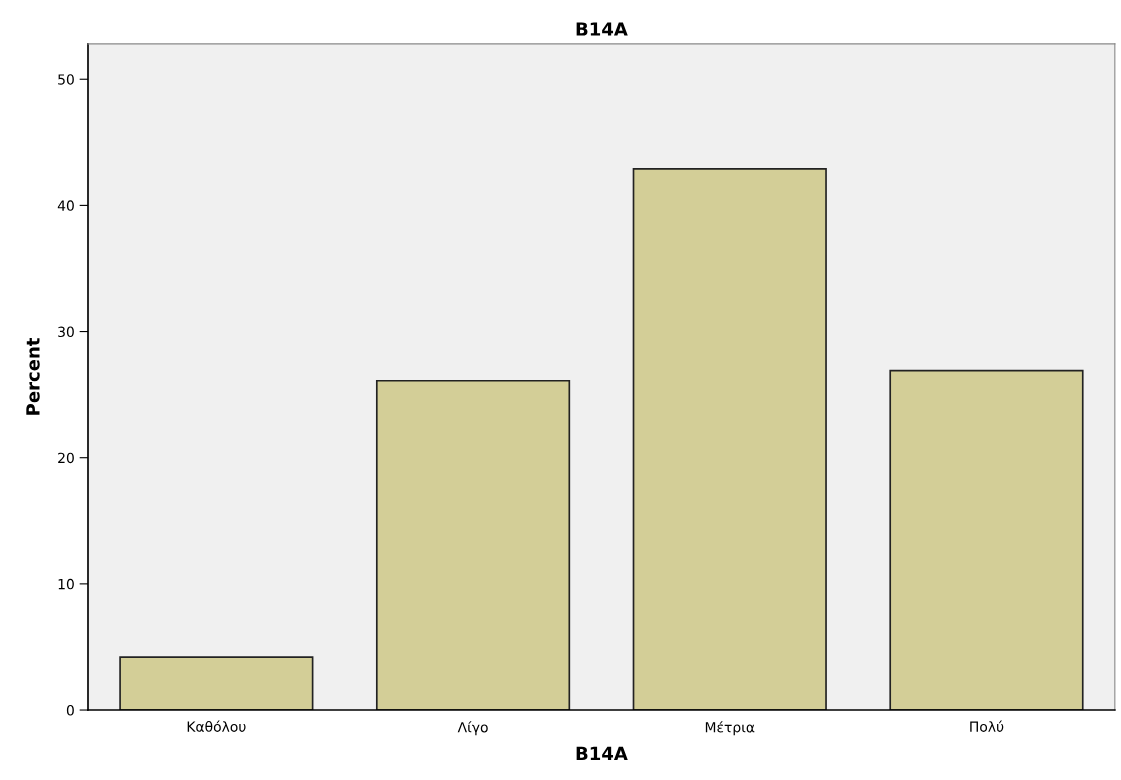 This screenshot has height=780, width=1121. What do you see at coordinates (33, 376) in the screenshot?
I see `y-axis-title: Percent` at bounding box center [33, 376].